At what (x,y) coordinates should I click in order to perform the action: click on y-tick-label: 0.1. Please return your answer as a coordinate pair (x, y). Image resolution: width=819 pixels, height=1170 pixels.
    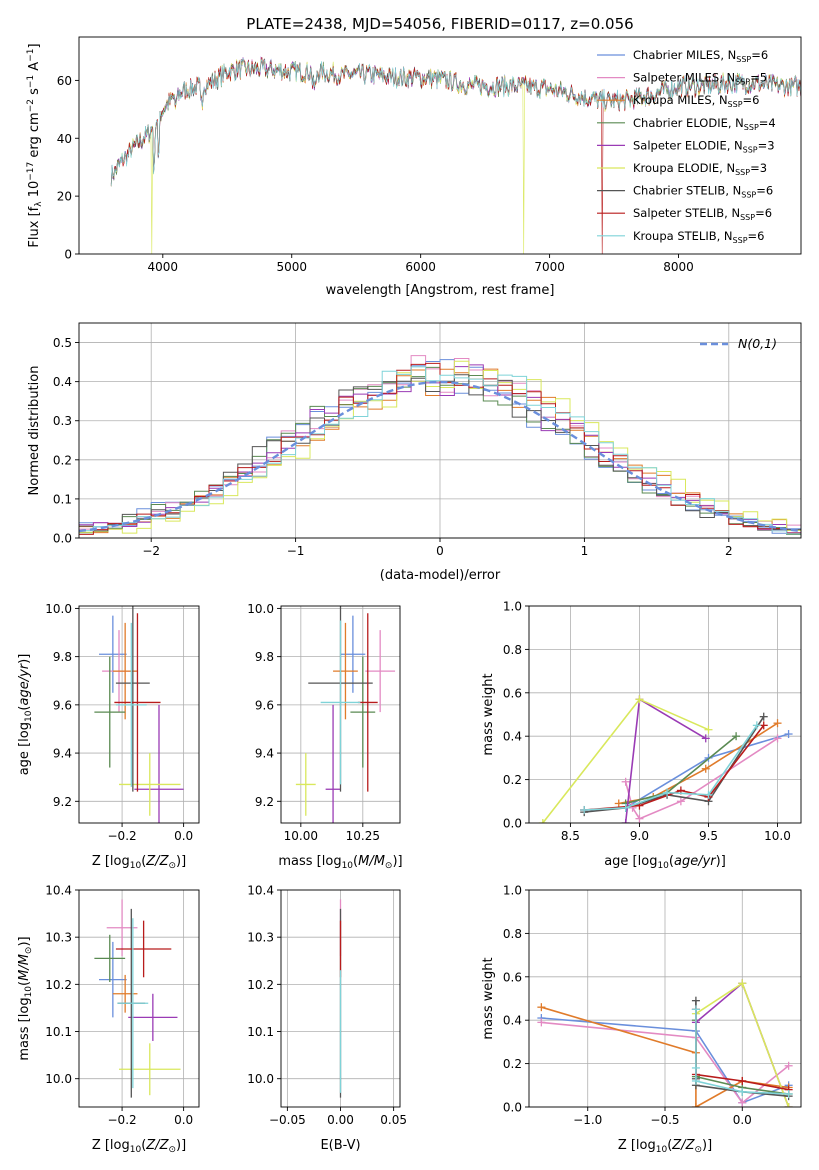
    Looking at the image, I should click on (62, 499).